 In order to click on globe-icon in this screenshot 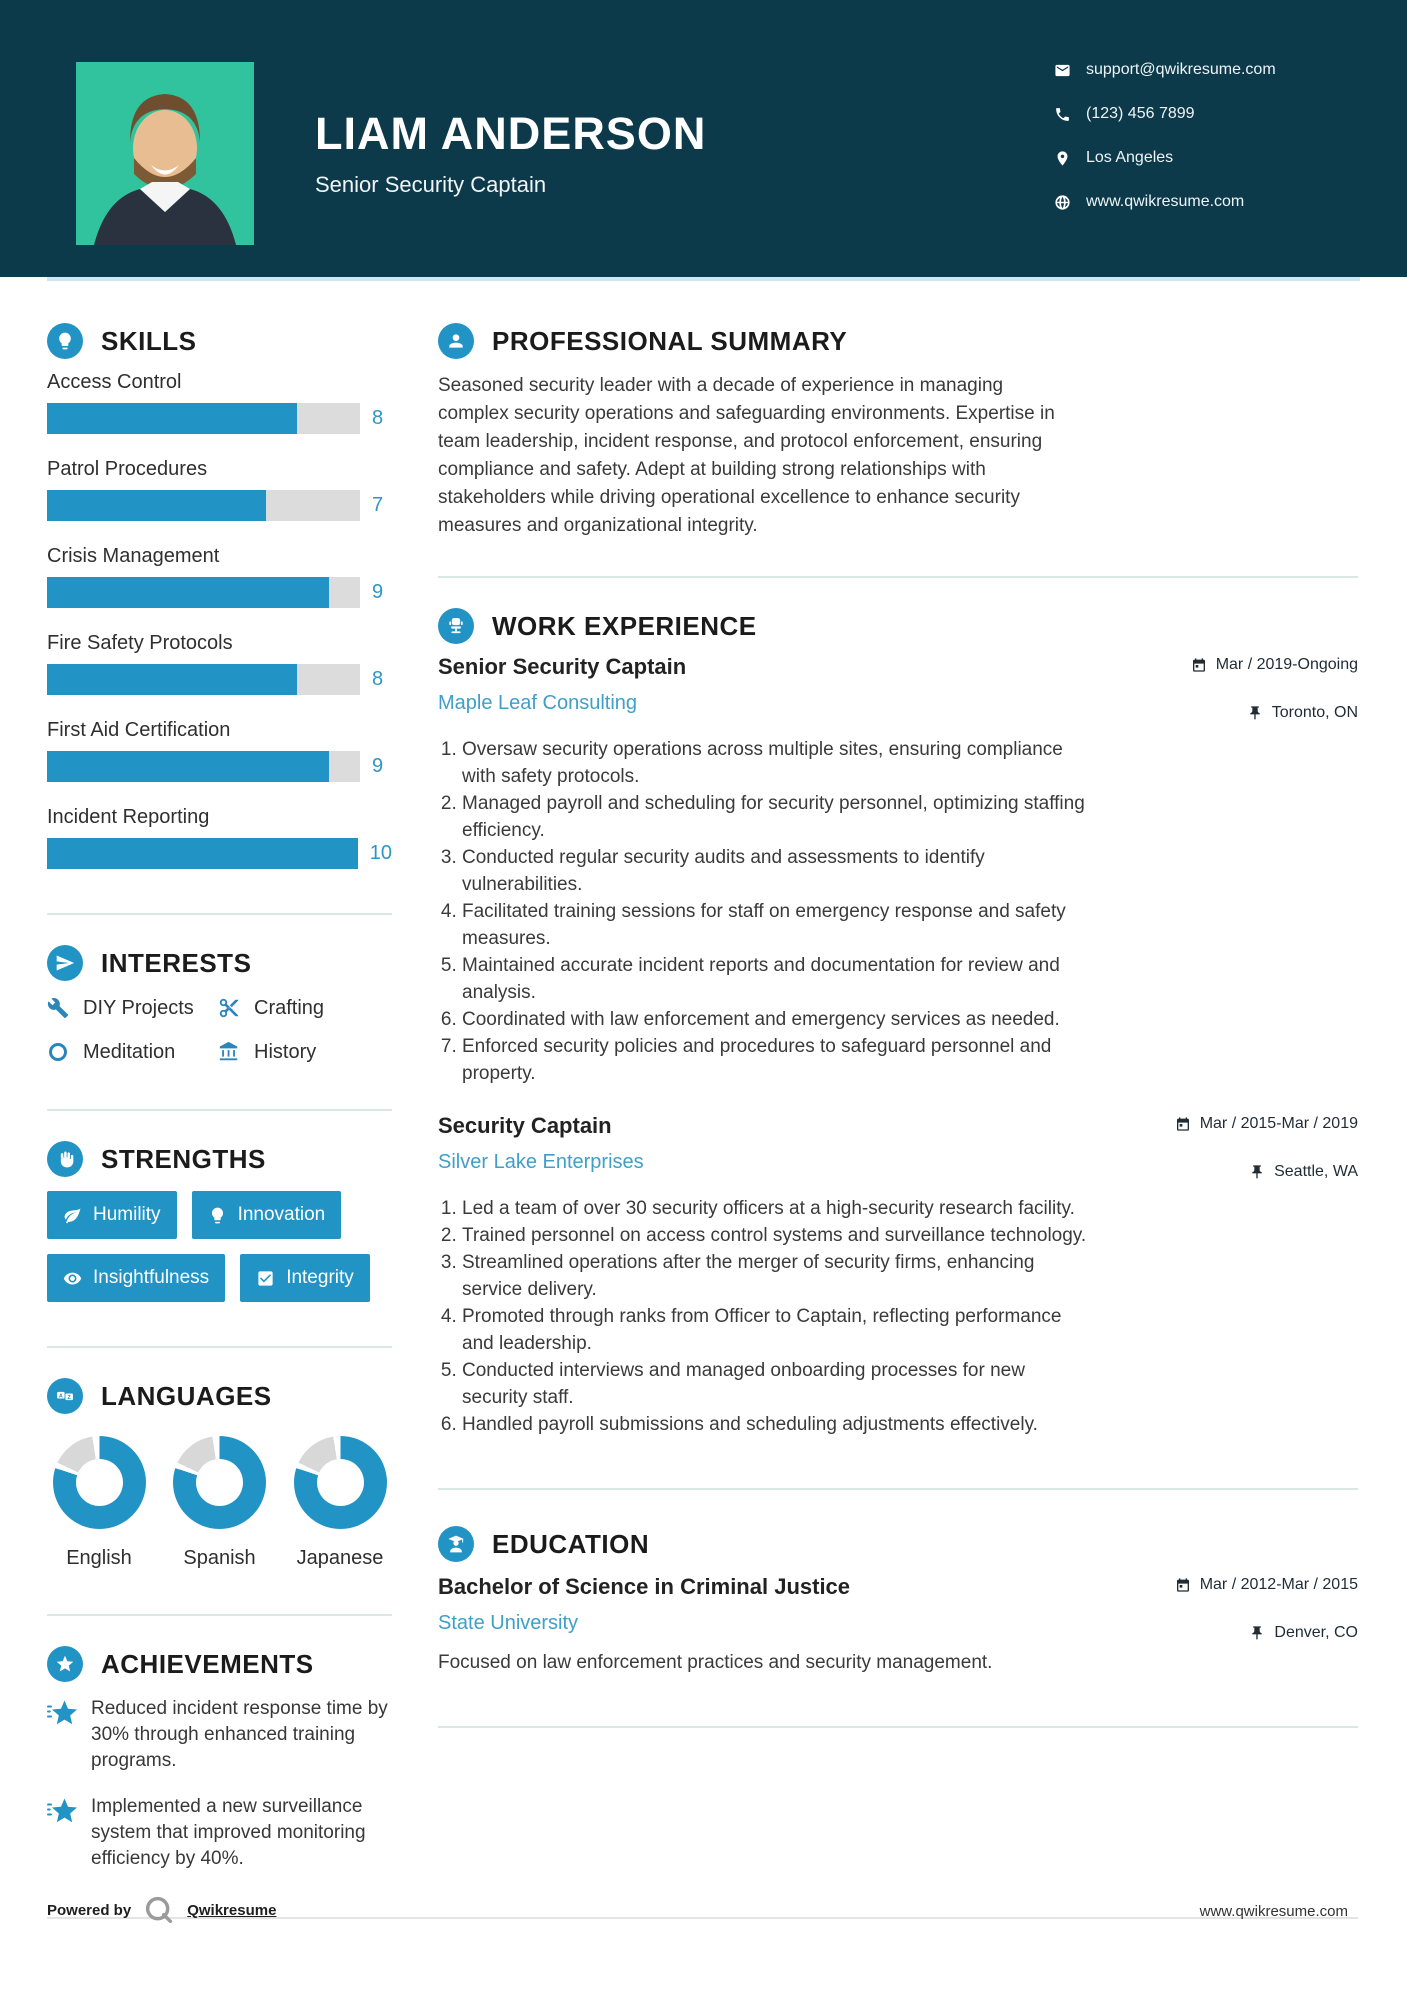, I will do `click(1062, 202)`.